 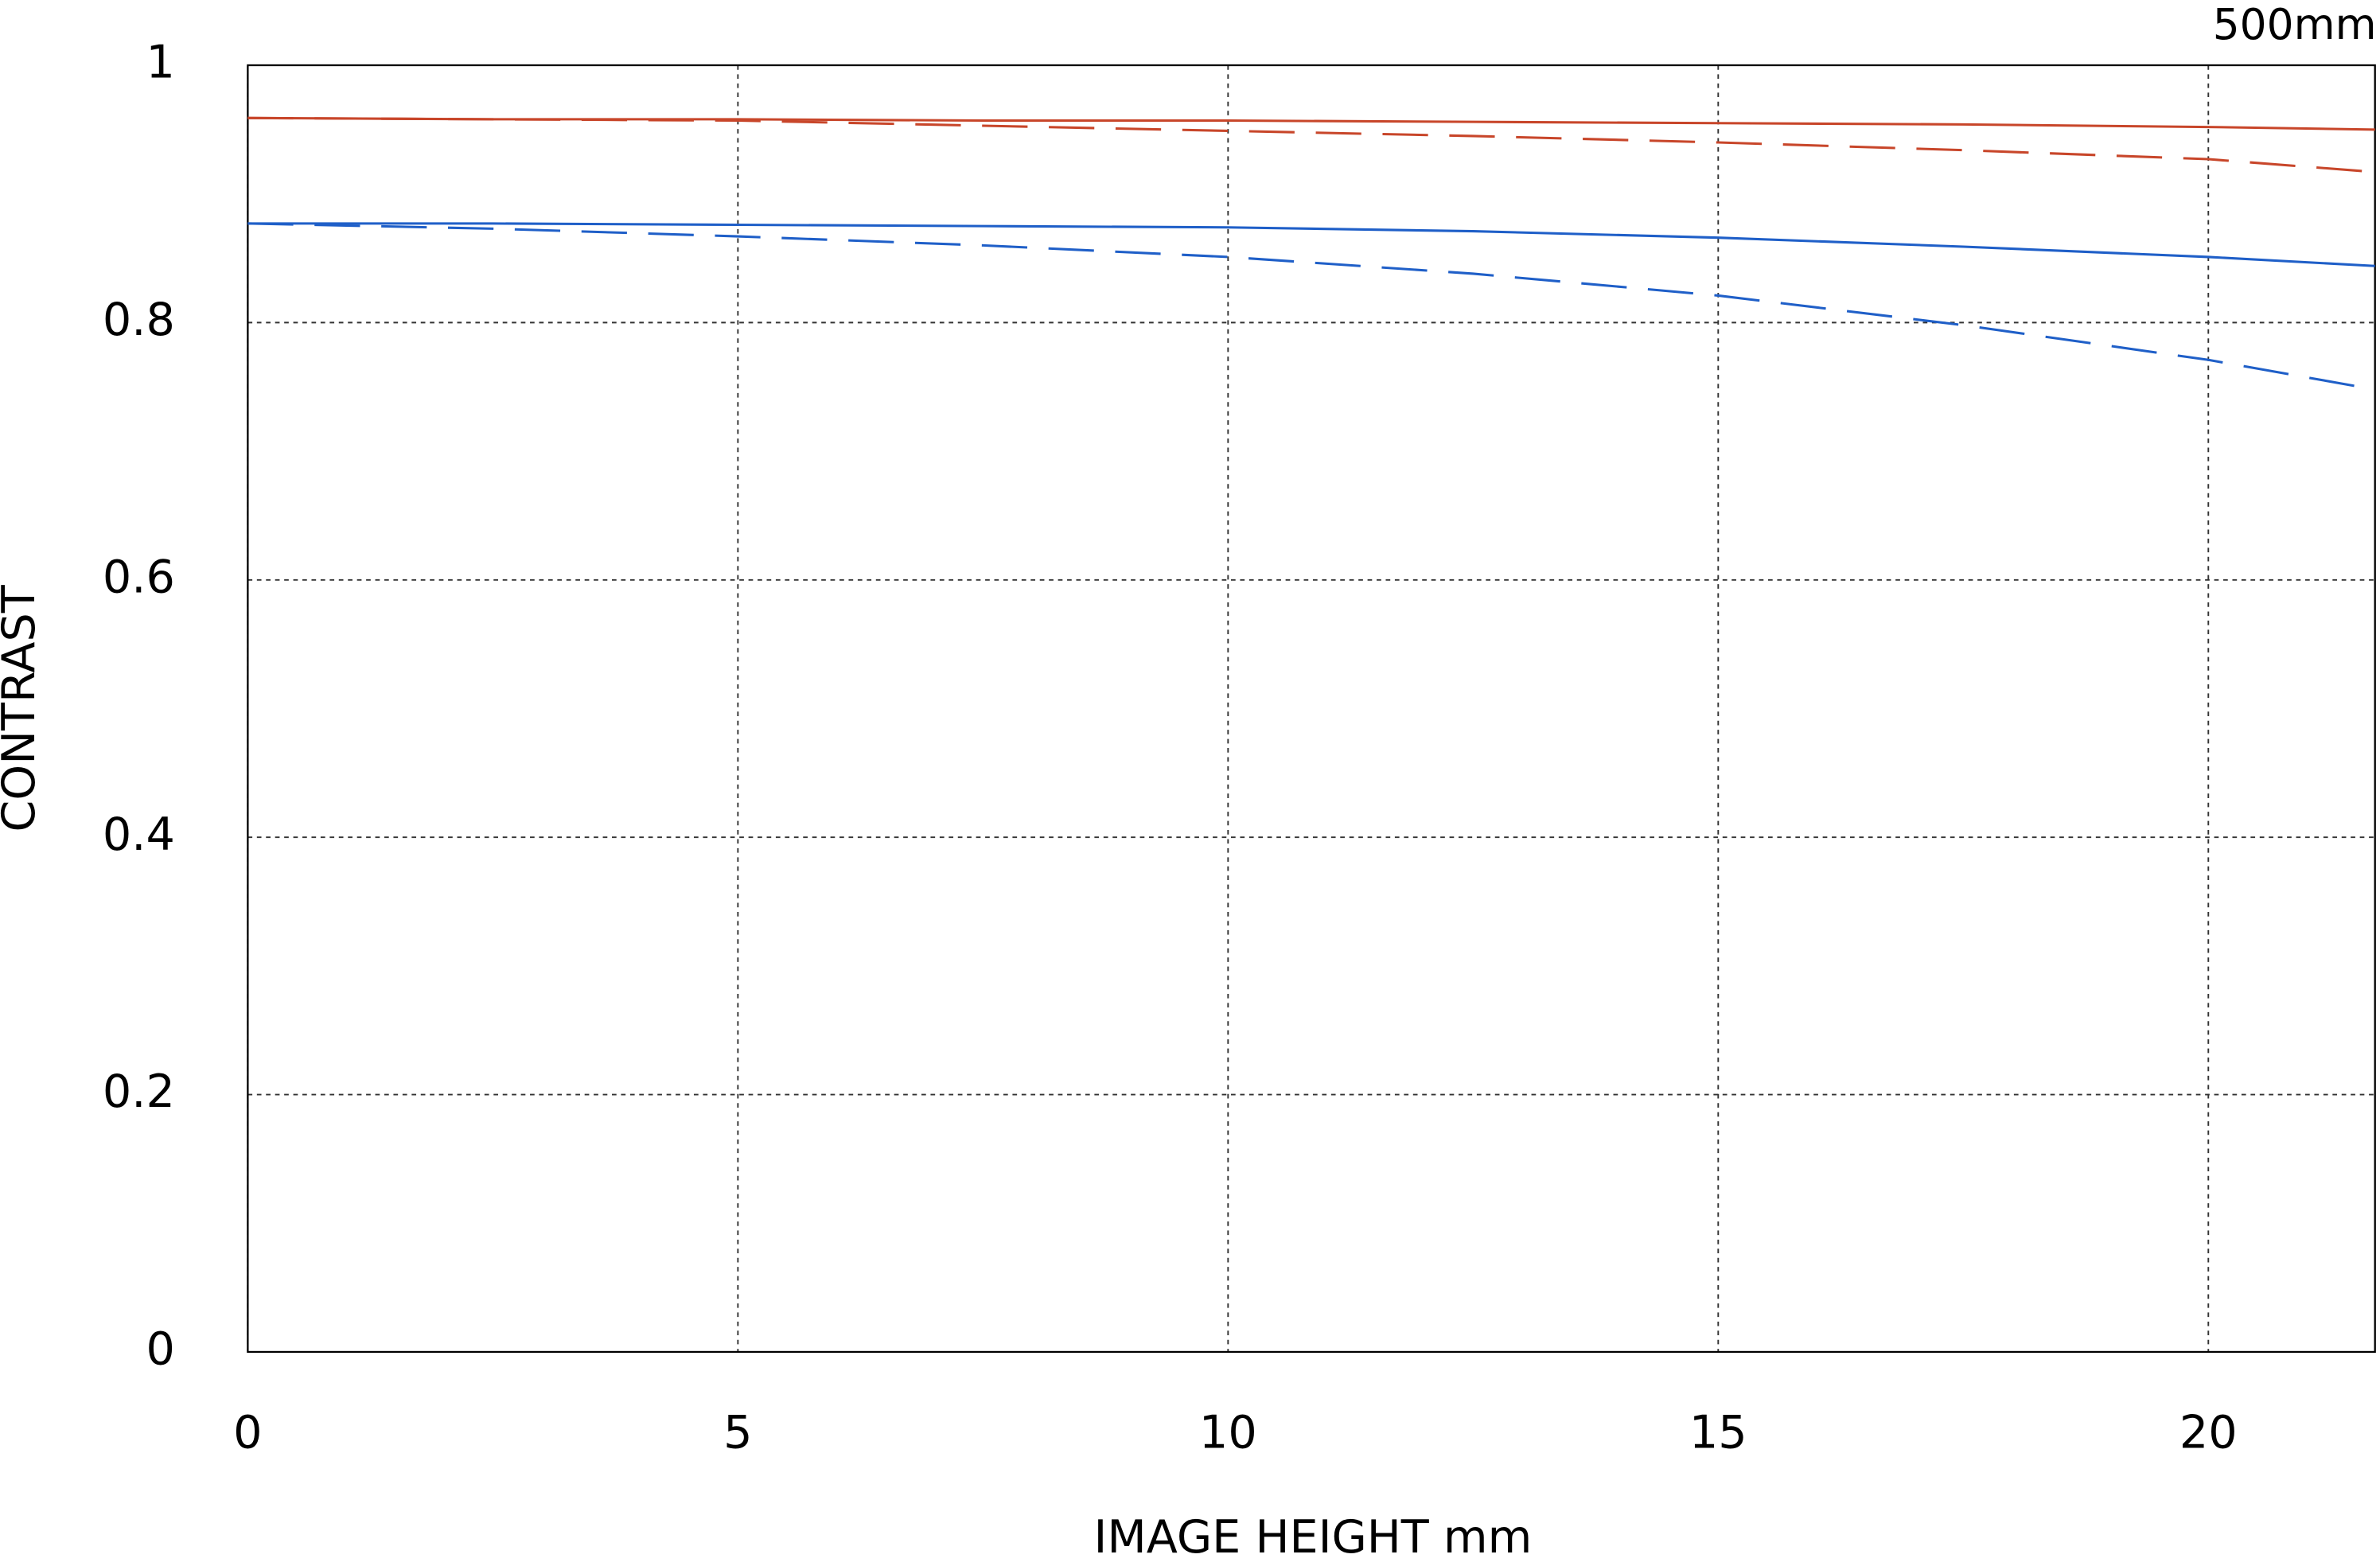 What do you see at coordinates (139, 320) in the screenshot?
I see `y-tick-label: 0.8` at bounding box center [139, 320].